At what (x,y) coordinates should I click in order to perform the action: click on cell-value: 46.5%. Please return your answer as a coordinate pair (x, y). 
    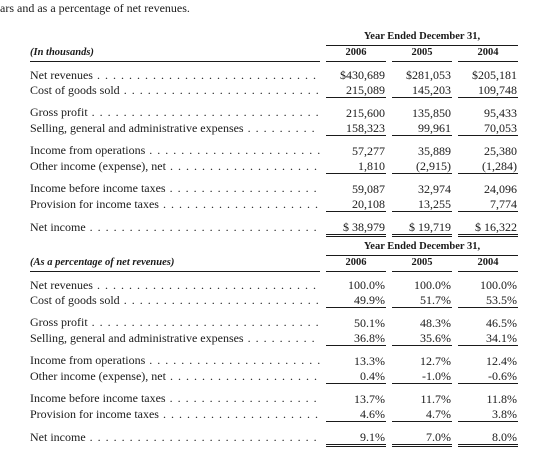
    Looking at the image, I should click on (488, 319).